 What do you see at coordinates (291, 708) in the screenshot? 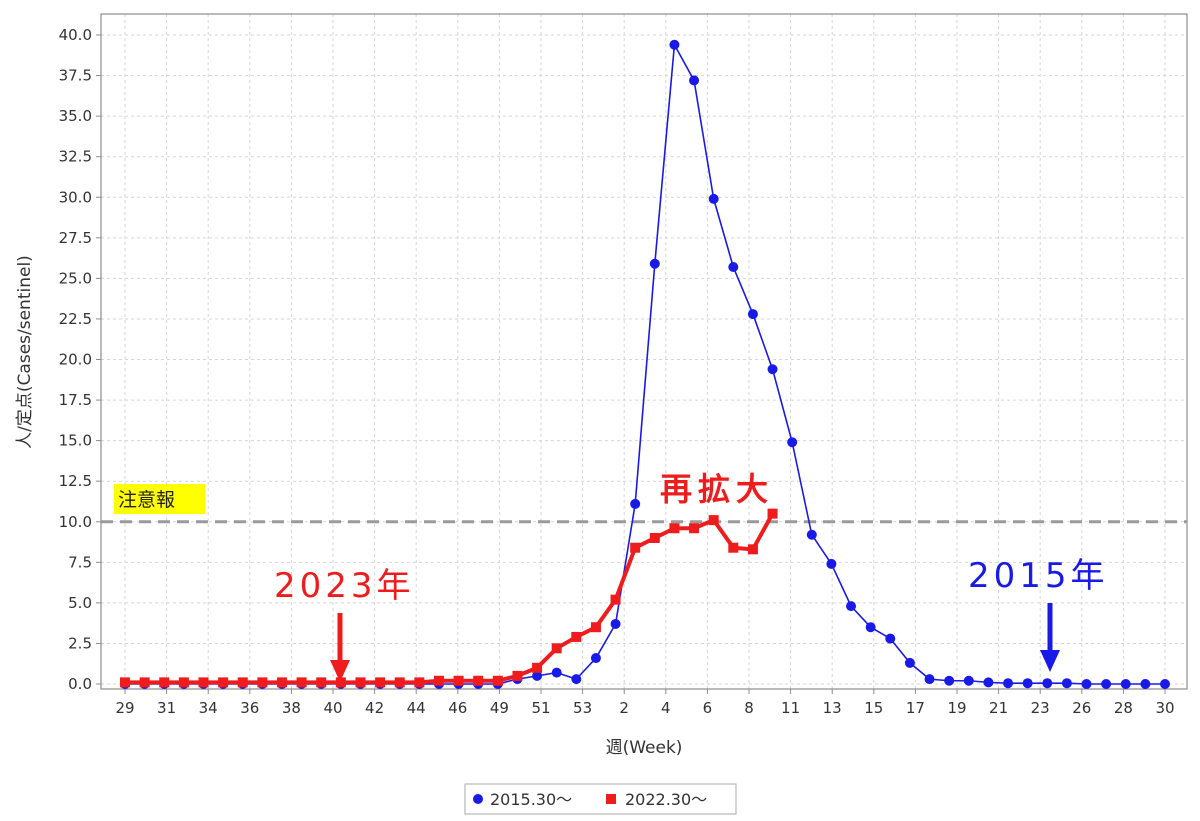
I see `x-tick-label: 38` at bounding box center [291, 708].